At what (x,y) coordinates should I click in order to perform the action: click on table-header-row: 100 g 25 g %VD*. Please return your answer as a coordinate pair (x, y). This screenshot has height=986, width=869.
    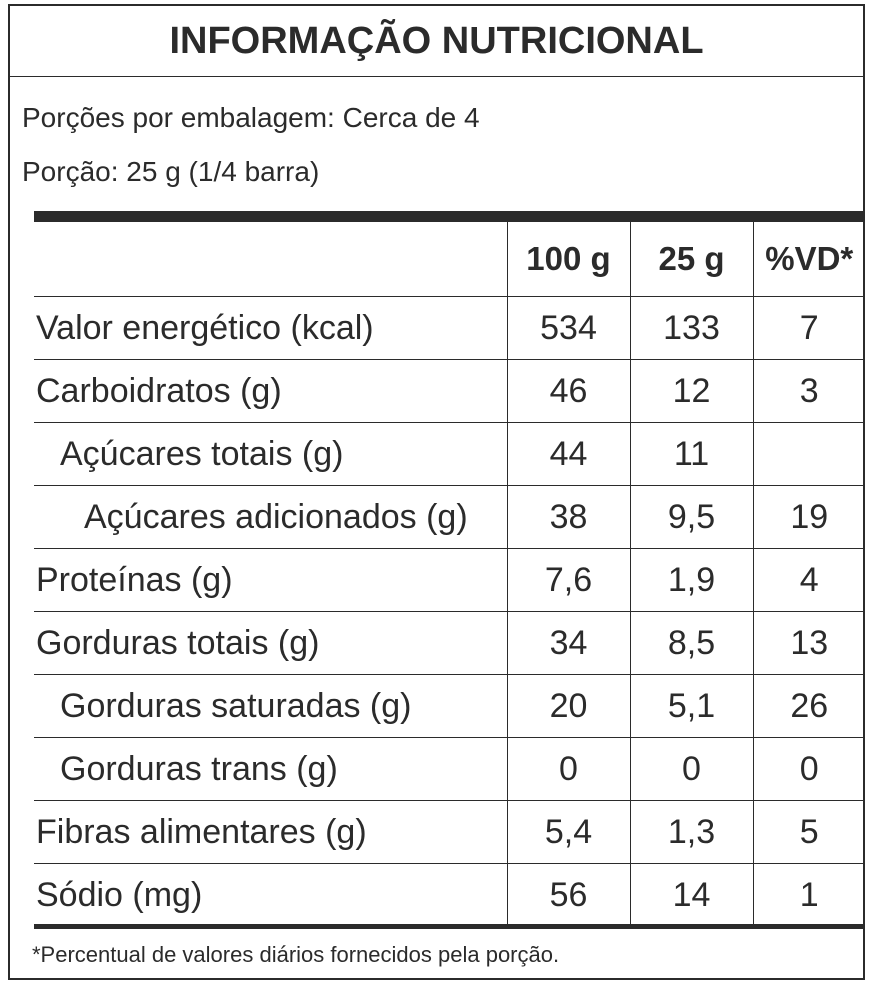
    Looking at the image, I should click on (449, 259).